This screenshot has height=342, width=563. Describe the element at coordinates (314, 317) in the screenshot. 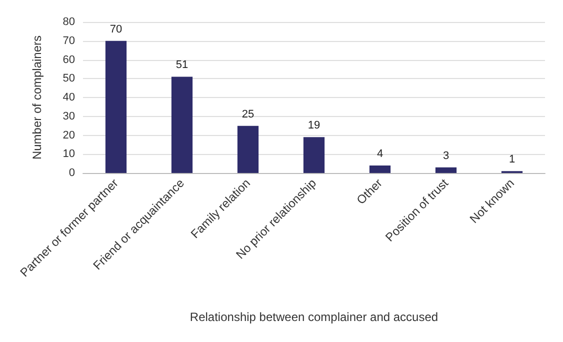

I see `x-axis-title: Relationship between complainer and accused` at that location.